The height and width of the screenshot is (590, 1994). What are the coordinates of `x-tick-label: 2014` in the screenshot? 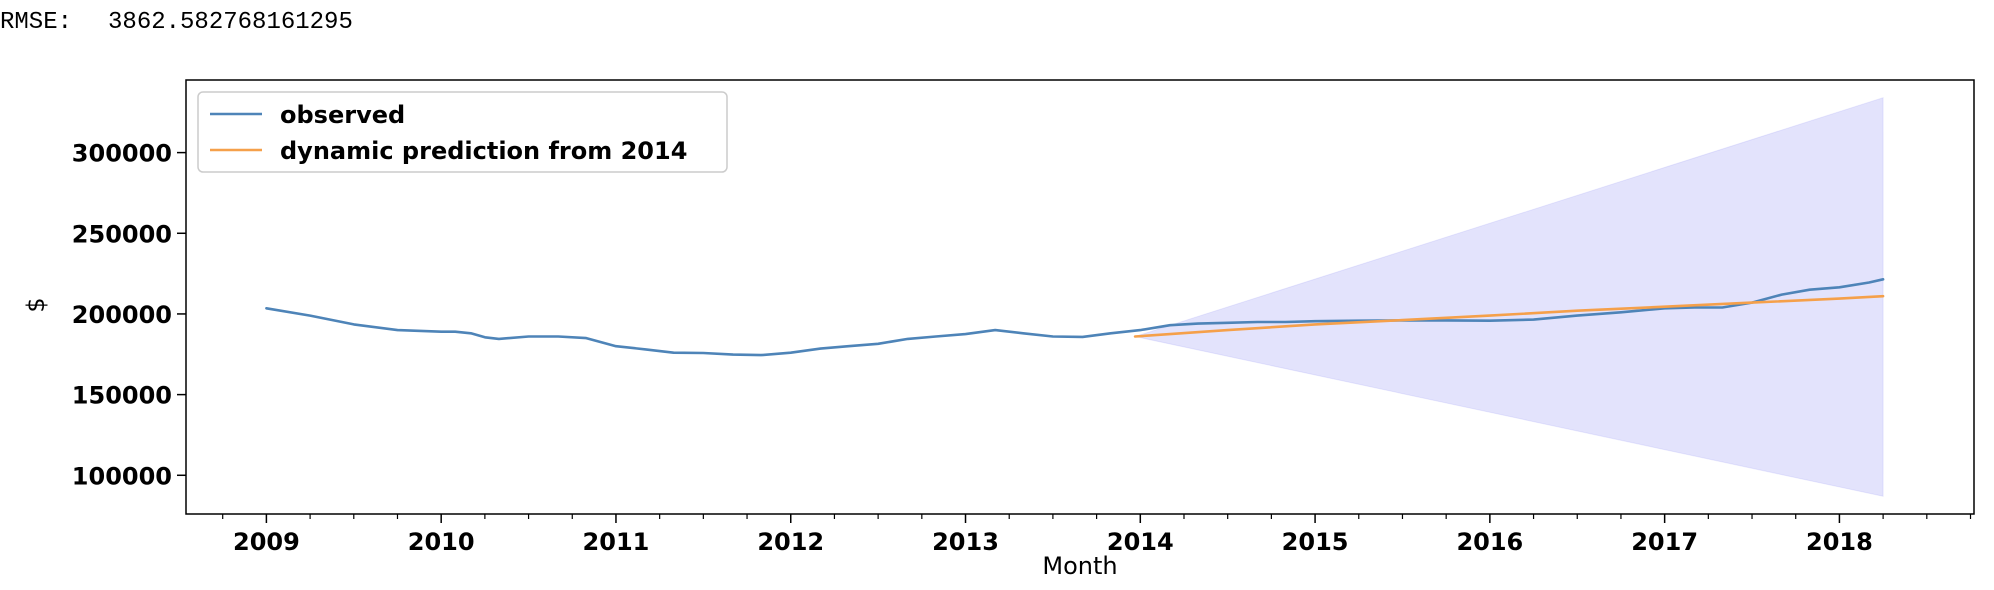 It's located at (1140, 542).